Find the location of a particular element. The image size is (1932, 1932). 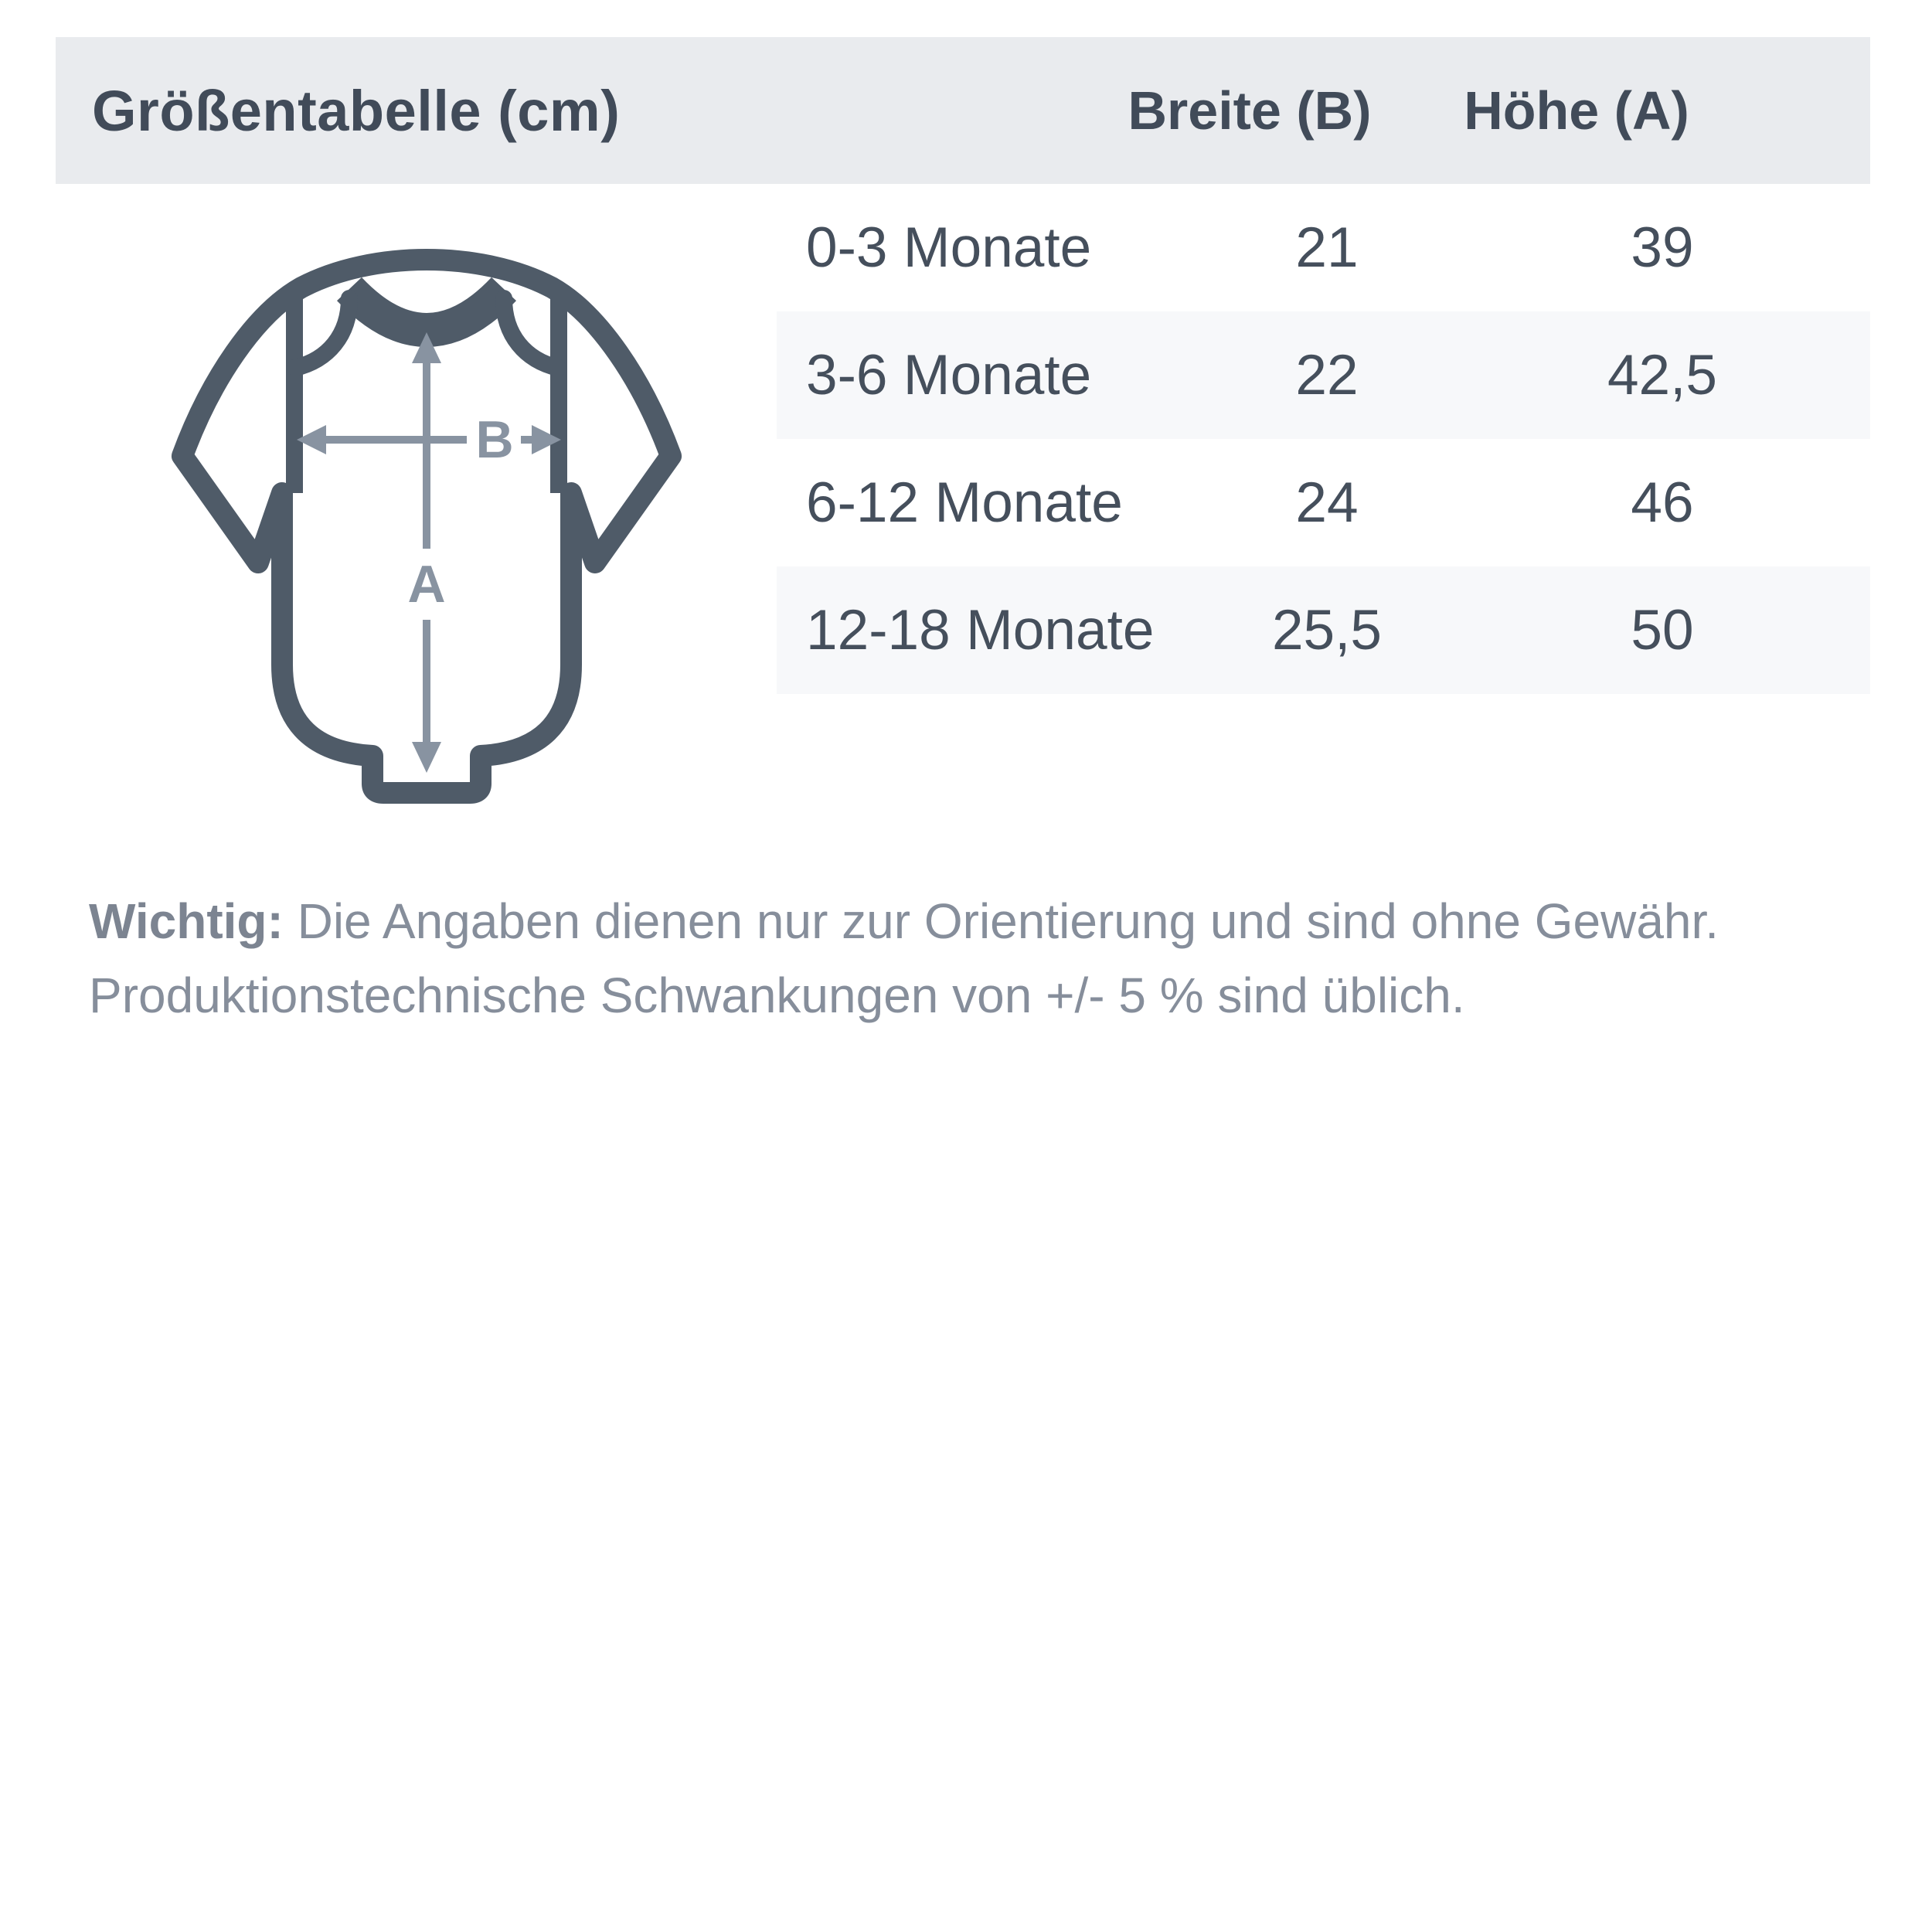

column-header-height: Höhe (A) is located at coordinates (1576, 111).